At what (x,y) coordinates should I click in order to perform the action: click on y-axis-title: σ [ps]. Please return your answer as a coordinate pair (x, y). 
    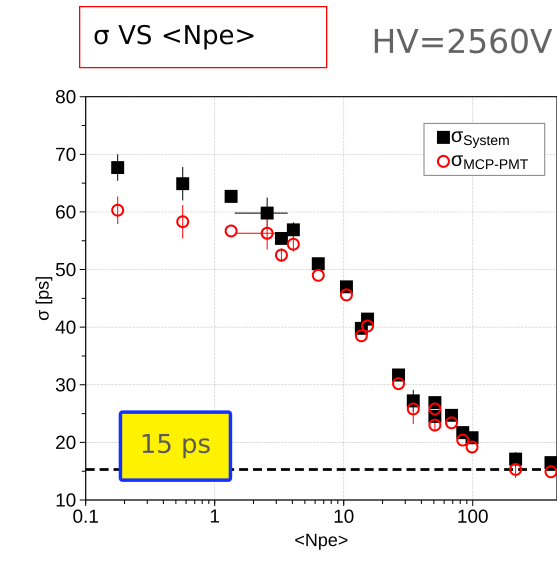
    Looking at the image, I should click on (44, 298).